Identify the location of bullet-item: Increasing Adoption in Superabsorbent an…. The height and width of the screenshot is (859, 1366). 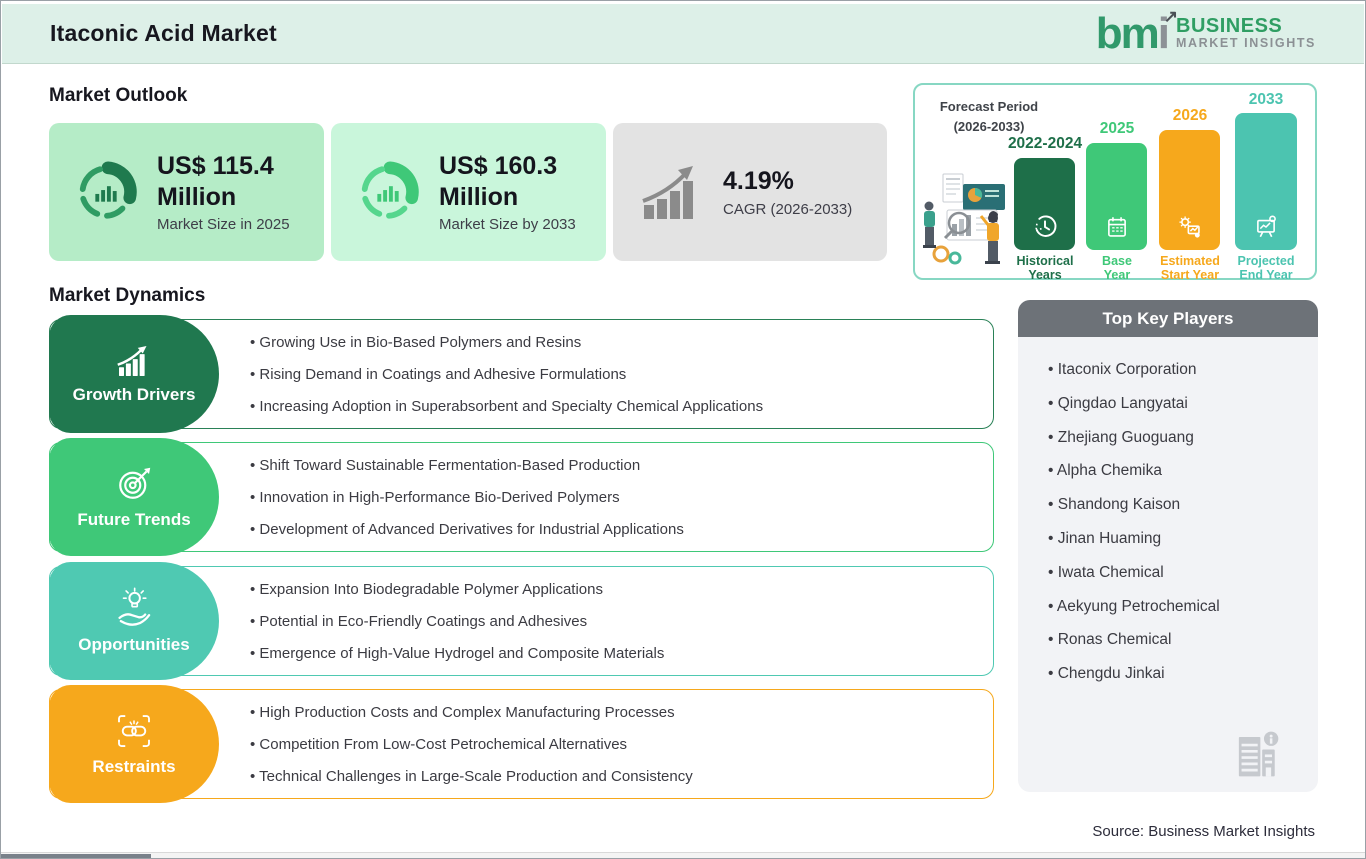
(611, 406).